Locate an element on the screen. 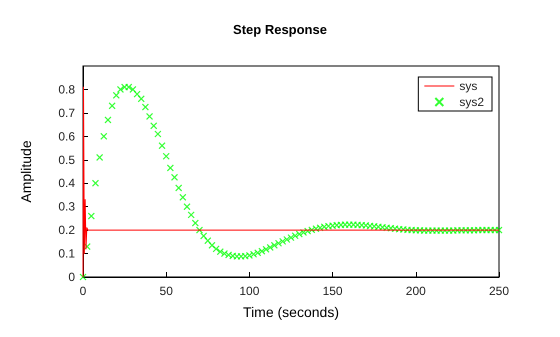 Image resolution: width=560 pixels, height=337 pixels. y-tick-label: 0.2 is located at coordinates (67, 230).